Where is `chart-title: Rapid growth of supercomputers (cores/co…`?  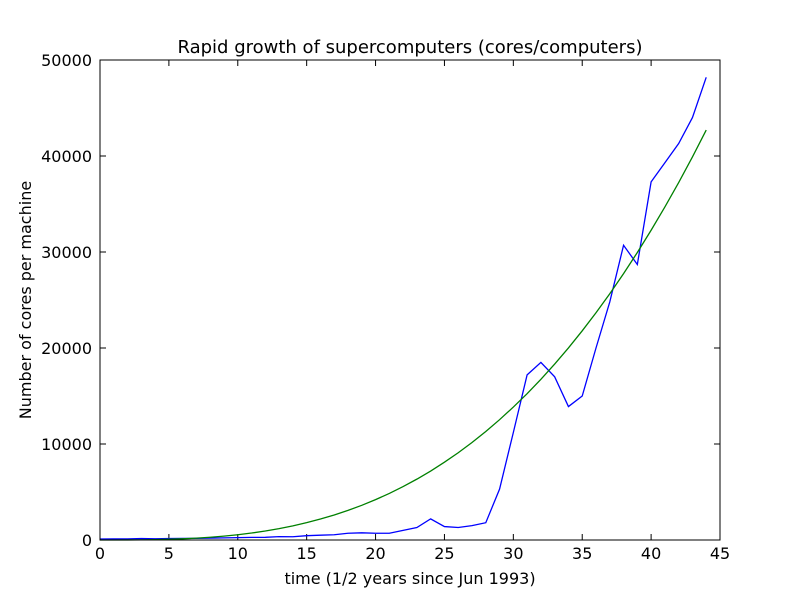
chart-title: Rapid growth of supercomputers (cores/co… is located at coordinates (409, 47).